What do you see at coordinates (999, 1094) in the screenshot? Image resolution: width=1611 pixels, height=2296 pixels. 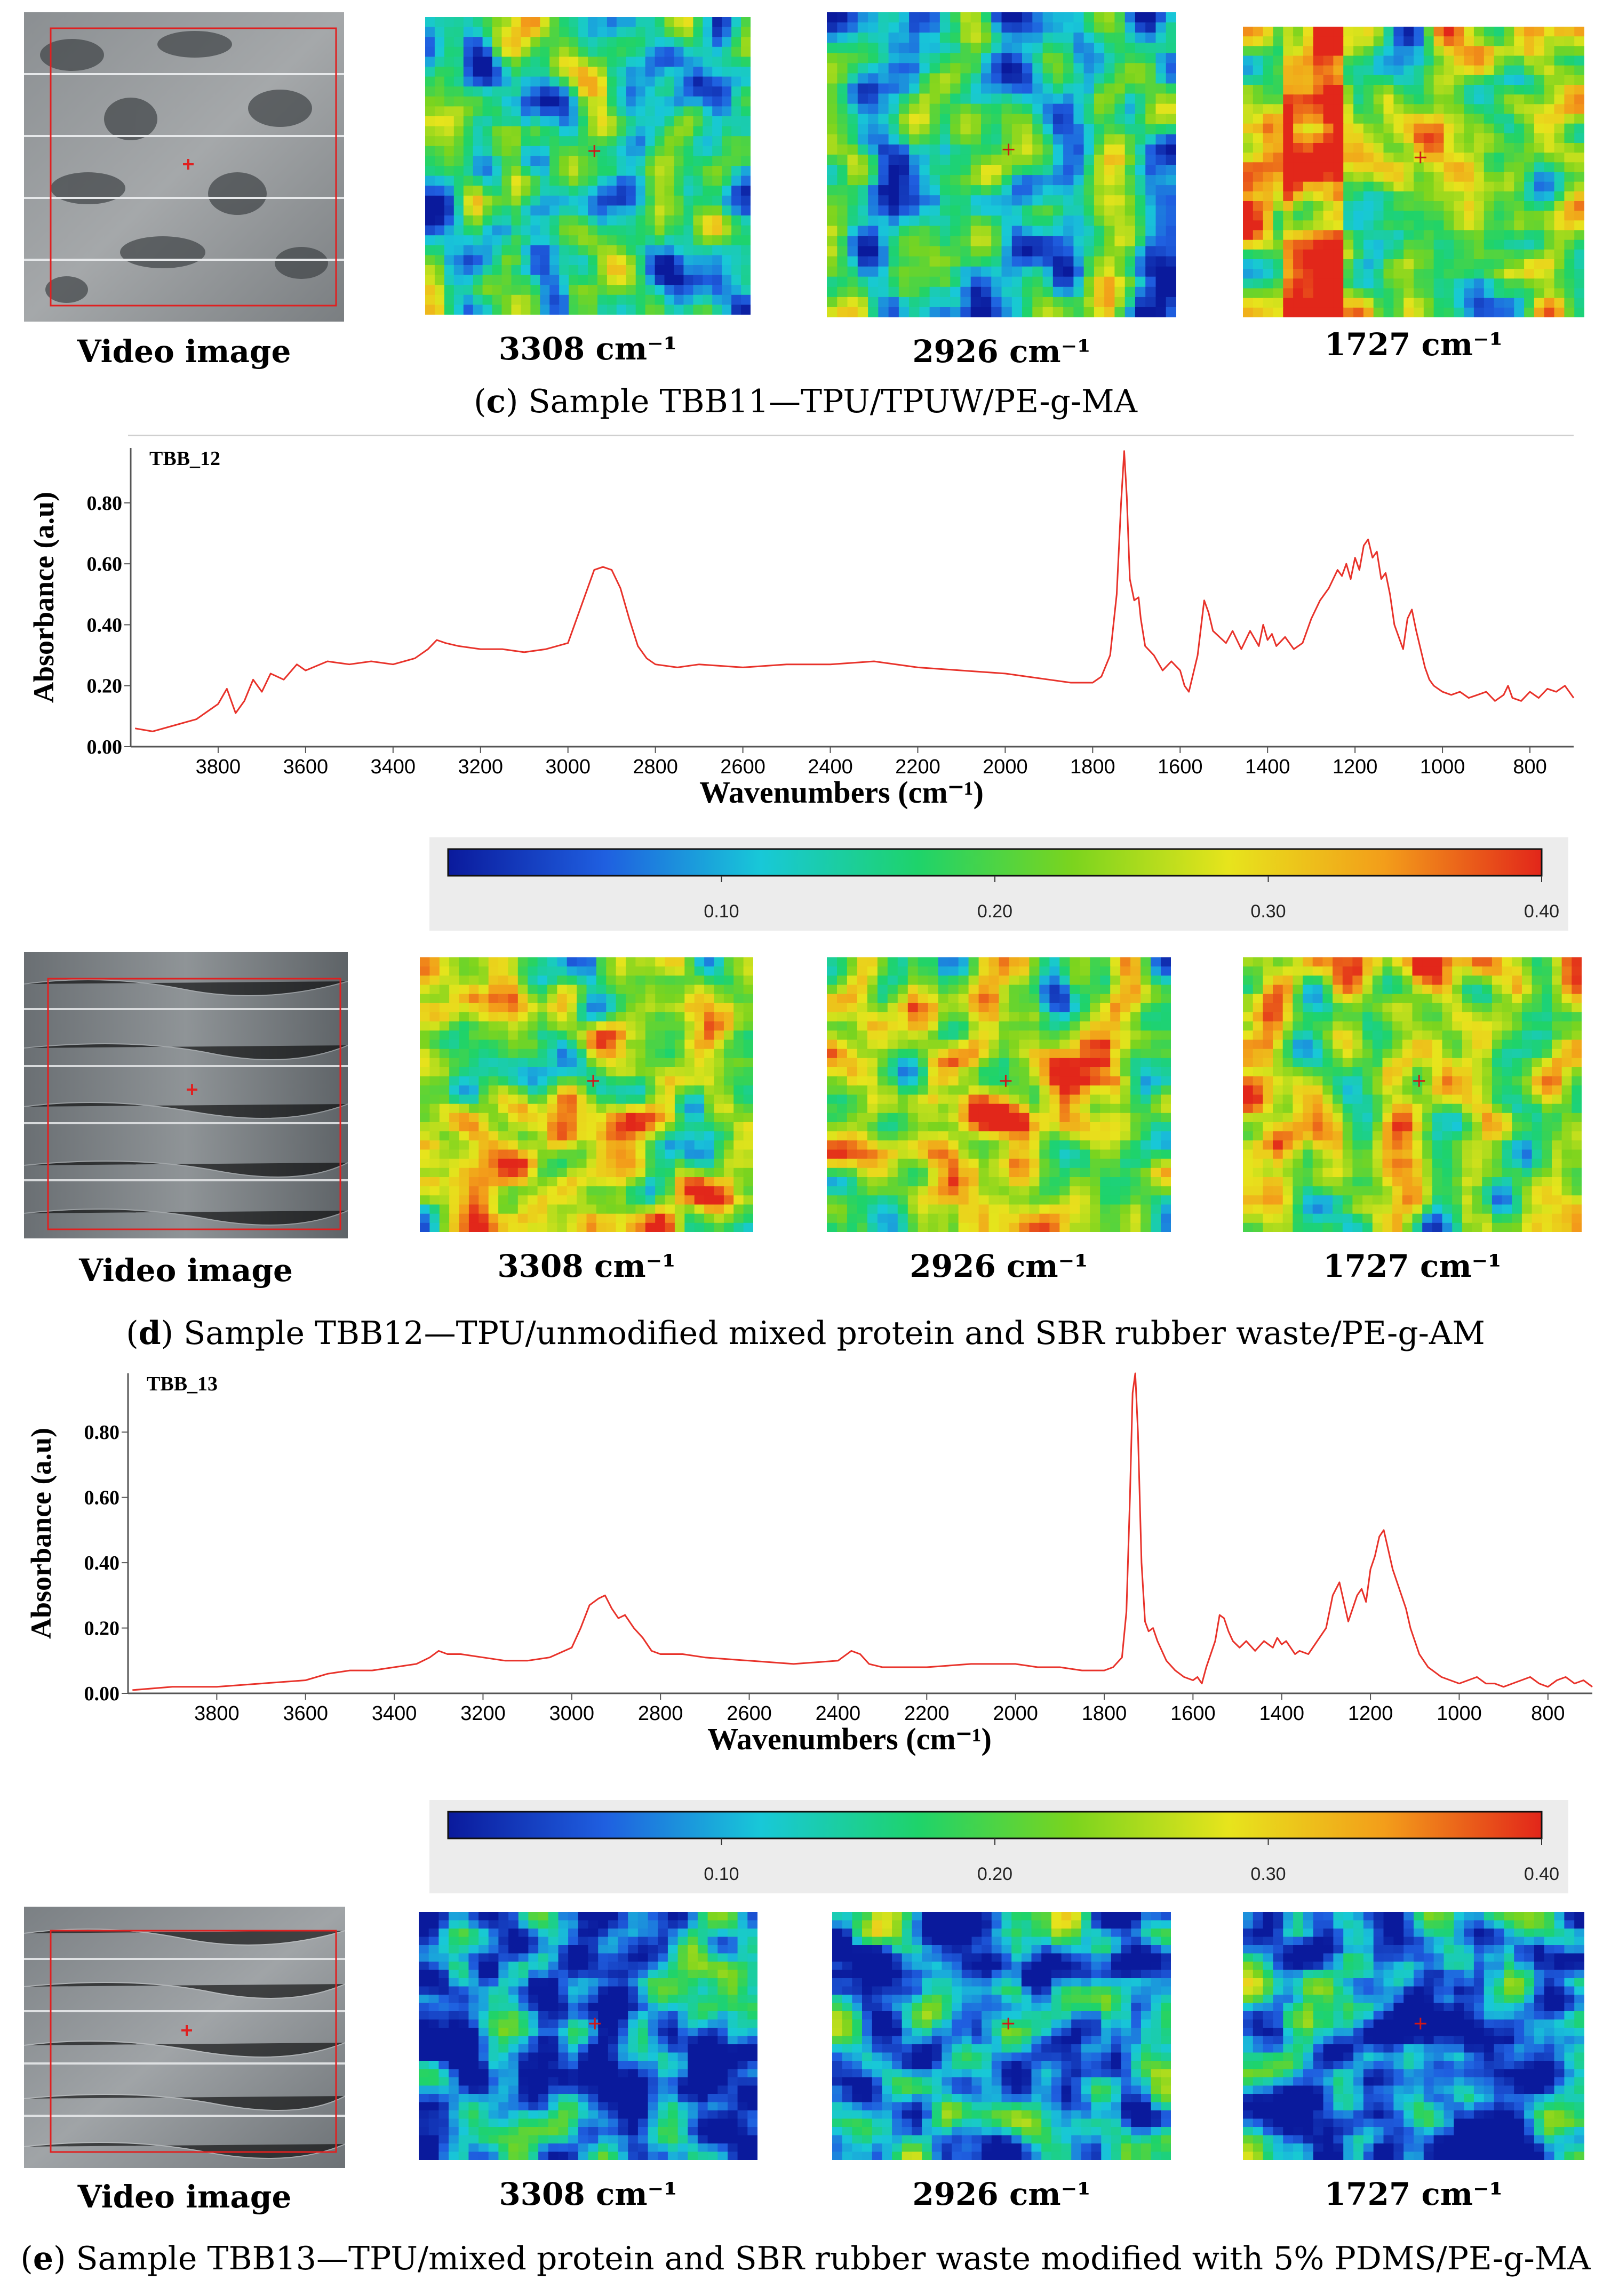 I see `ir-map-2926-d` at bounding box center [999, 1094].